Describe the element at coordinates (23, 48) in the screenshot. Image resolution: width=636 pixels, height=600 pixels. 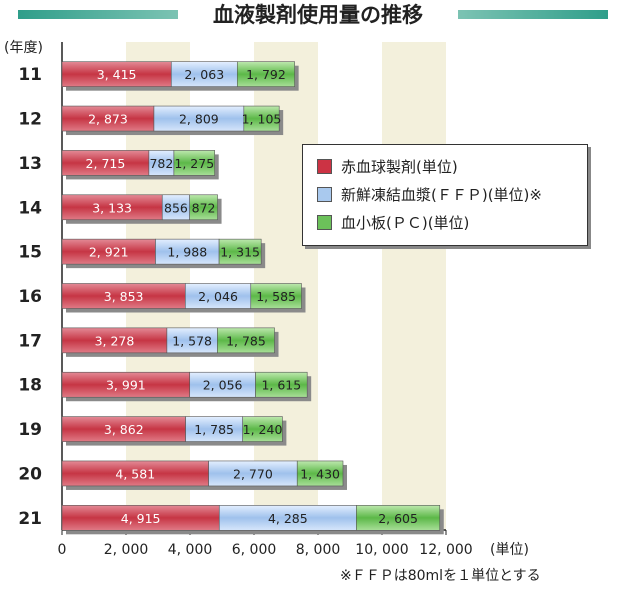
I see `y-axis-label: (年度)` at that location.